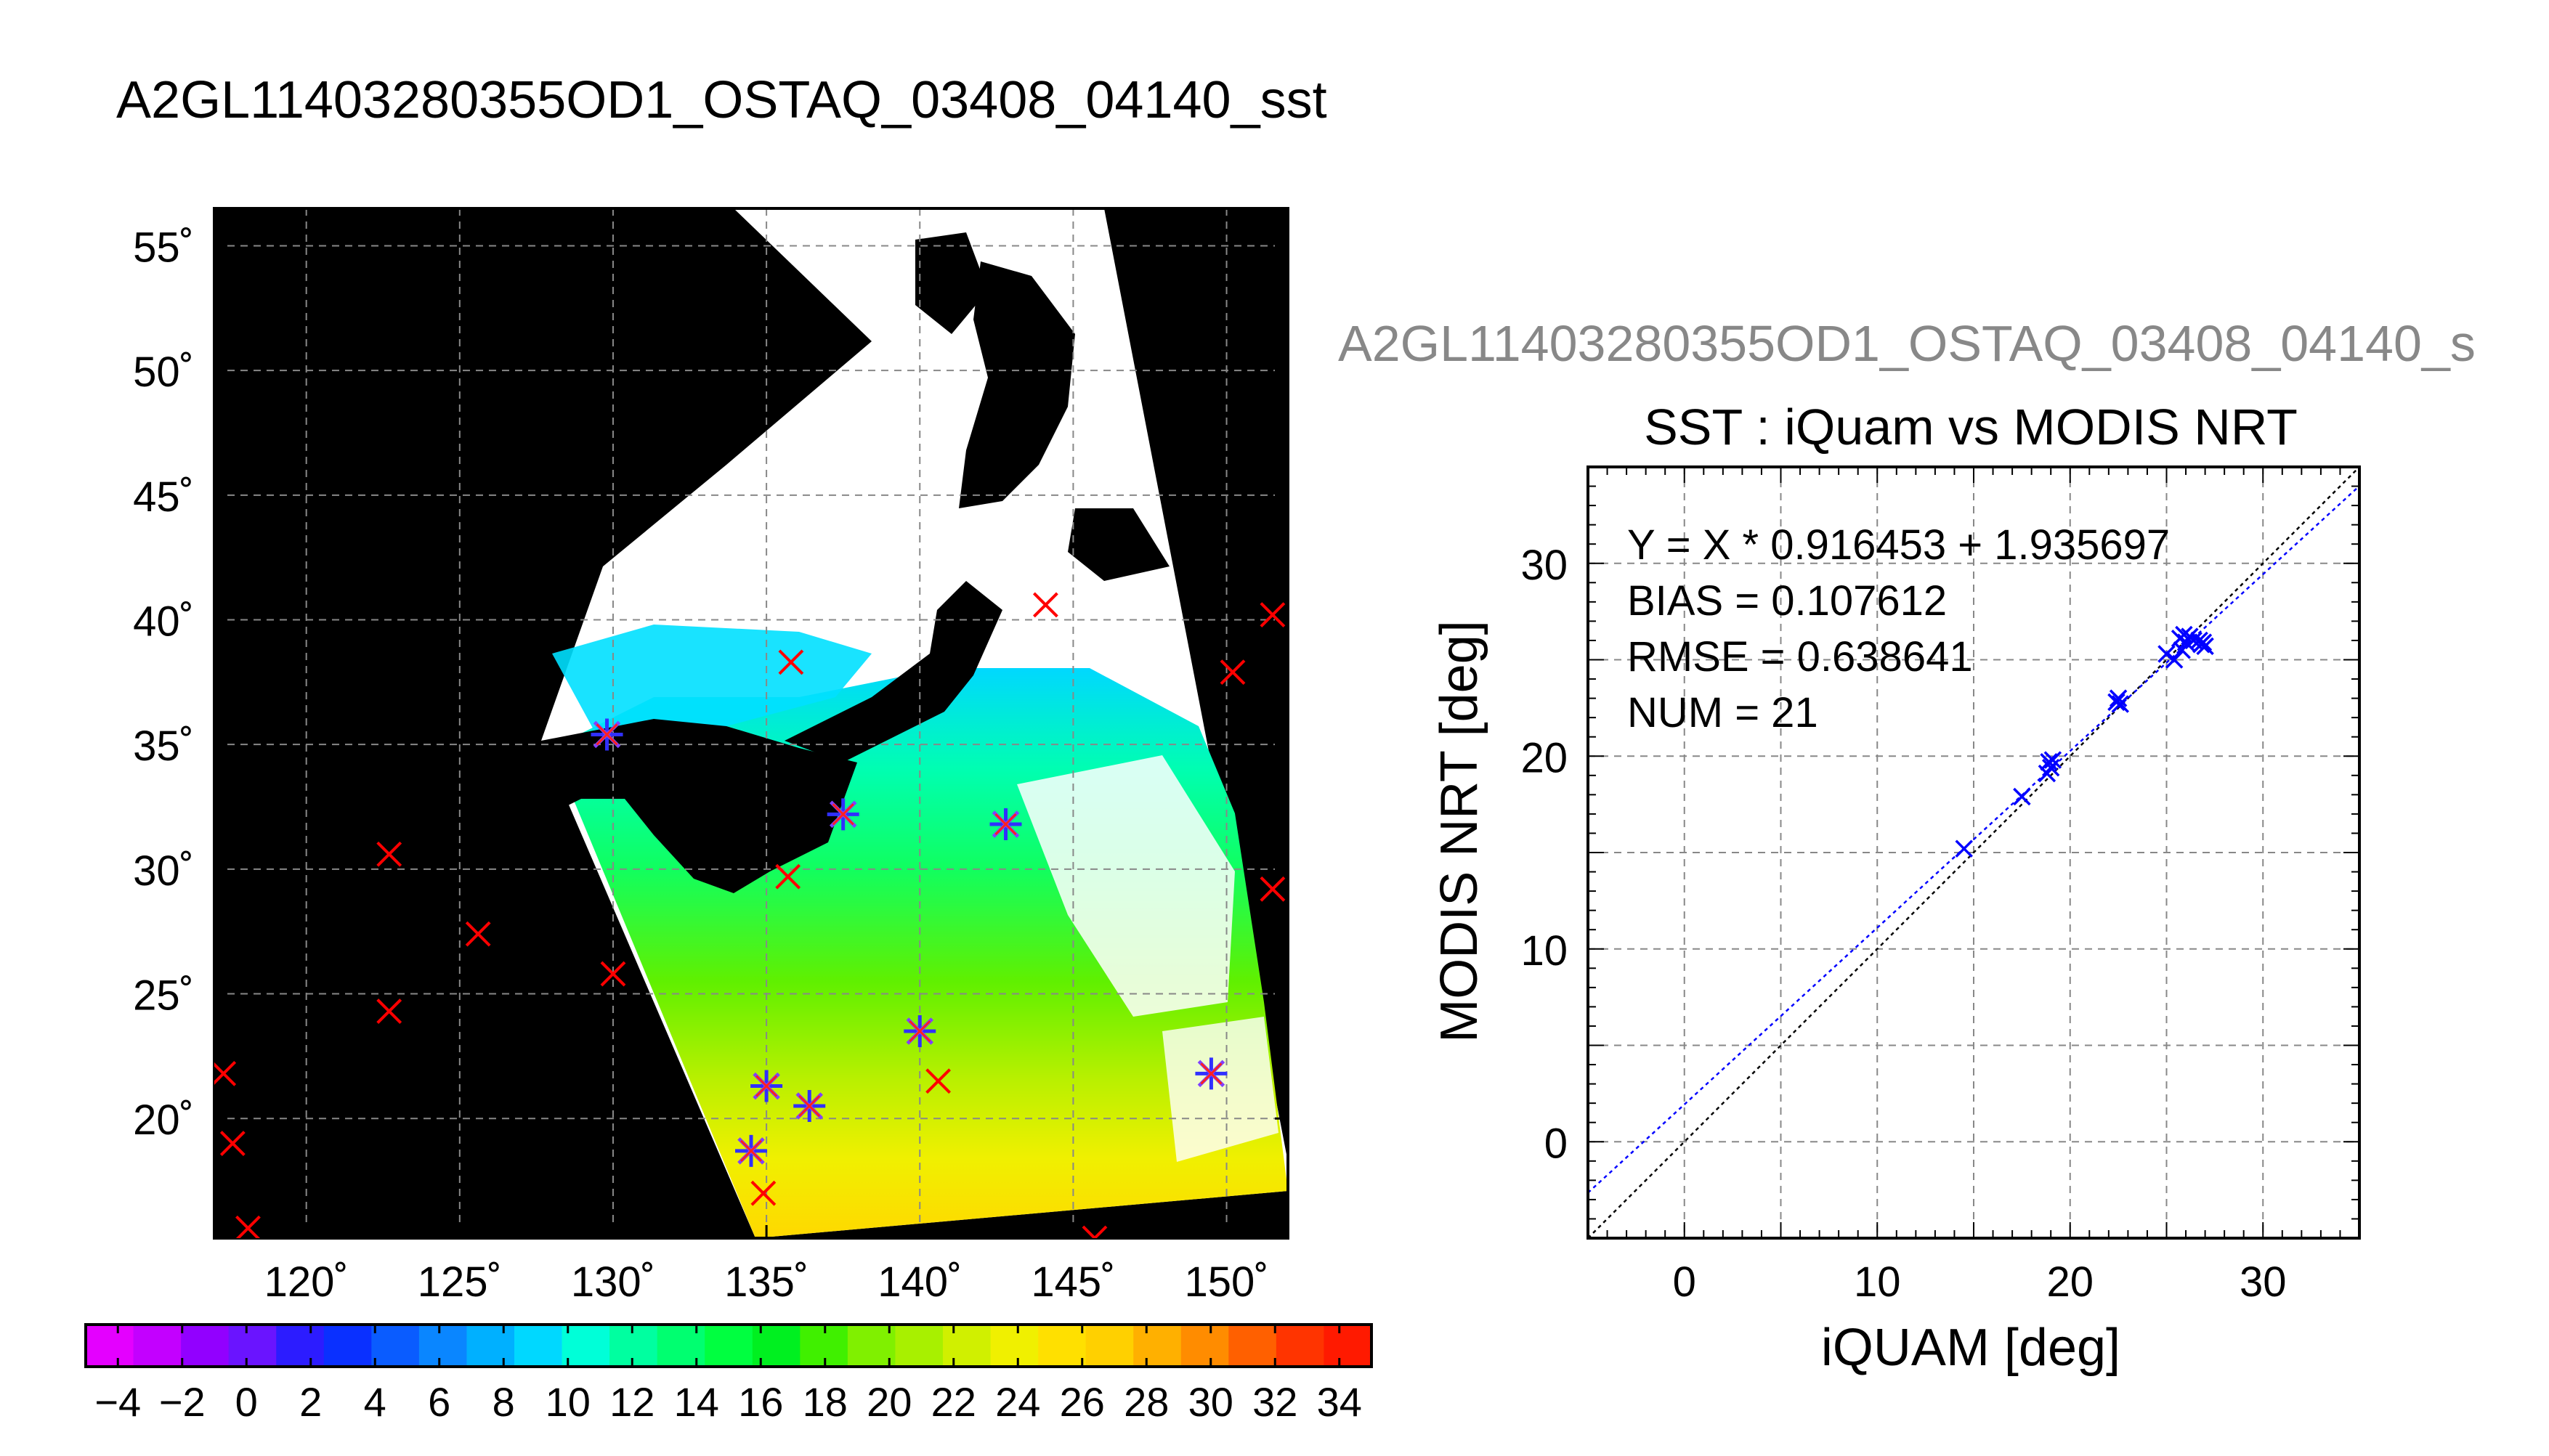 Image resolution: width=2549 pixels, height=1456 pixels. What do you see at coordinates (1907, 343) in the screenshot?
I see `scatter-header: A2GL11403280355OD1_OSTAQ_03408_04140_s` at bounding box center [1907, 343].